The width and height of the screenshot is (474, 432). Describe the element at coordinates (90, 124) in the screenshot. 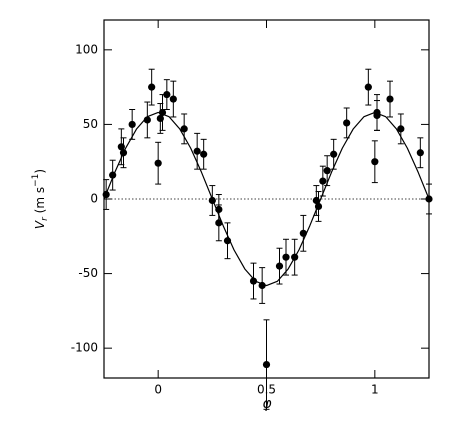

I see `y-tick-label: 50` at that location.